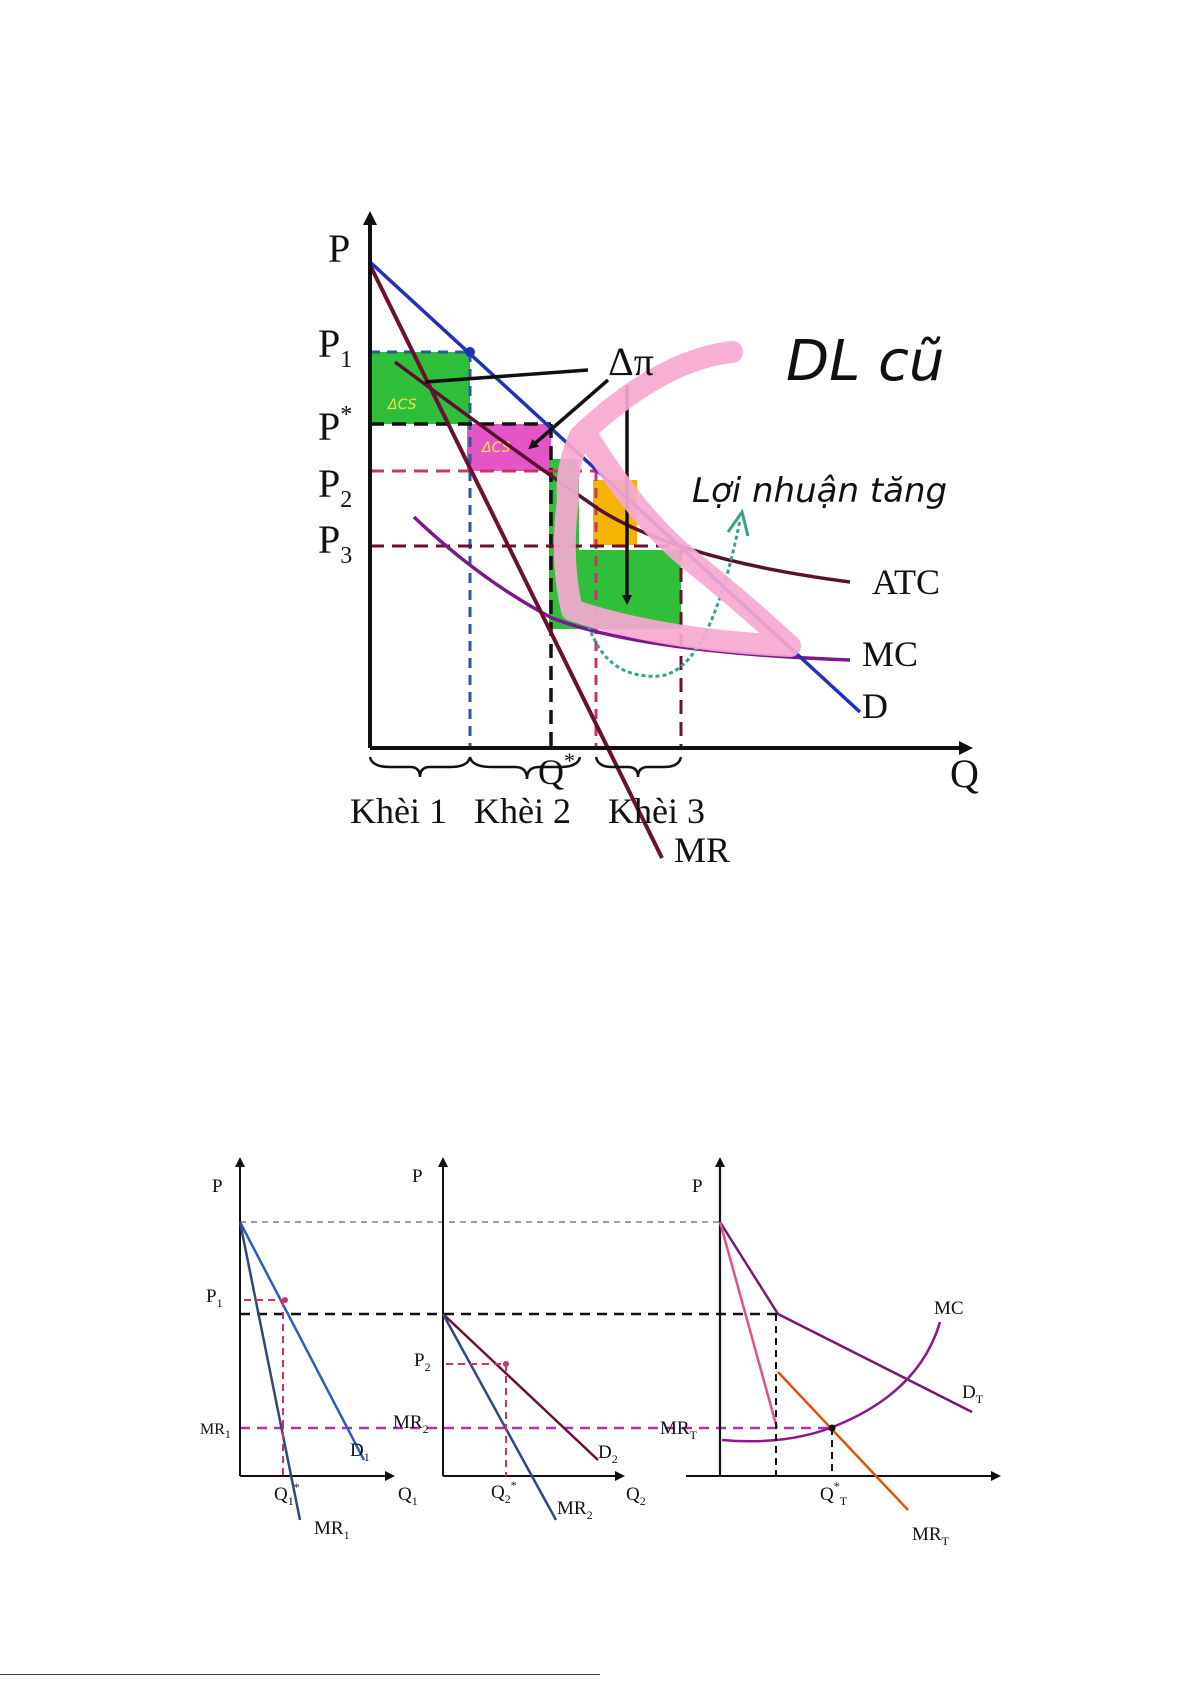 The image size is (1191, 1685). Describe the element at coordinates (608, 1454) in the screenshot. I see `panel2-d2: D2` at that location.